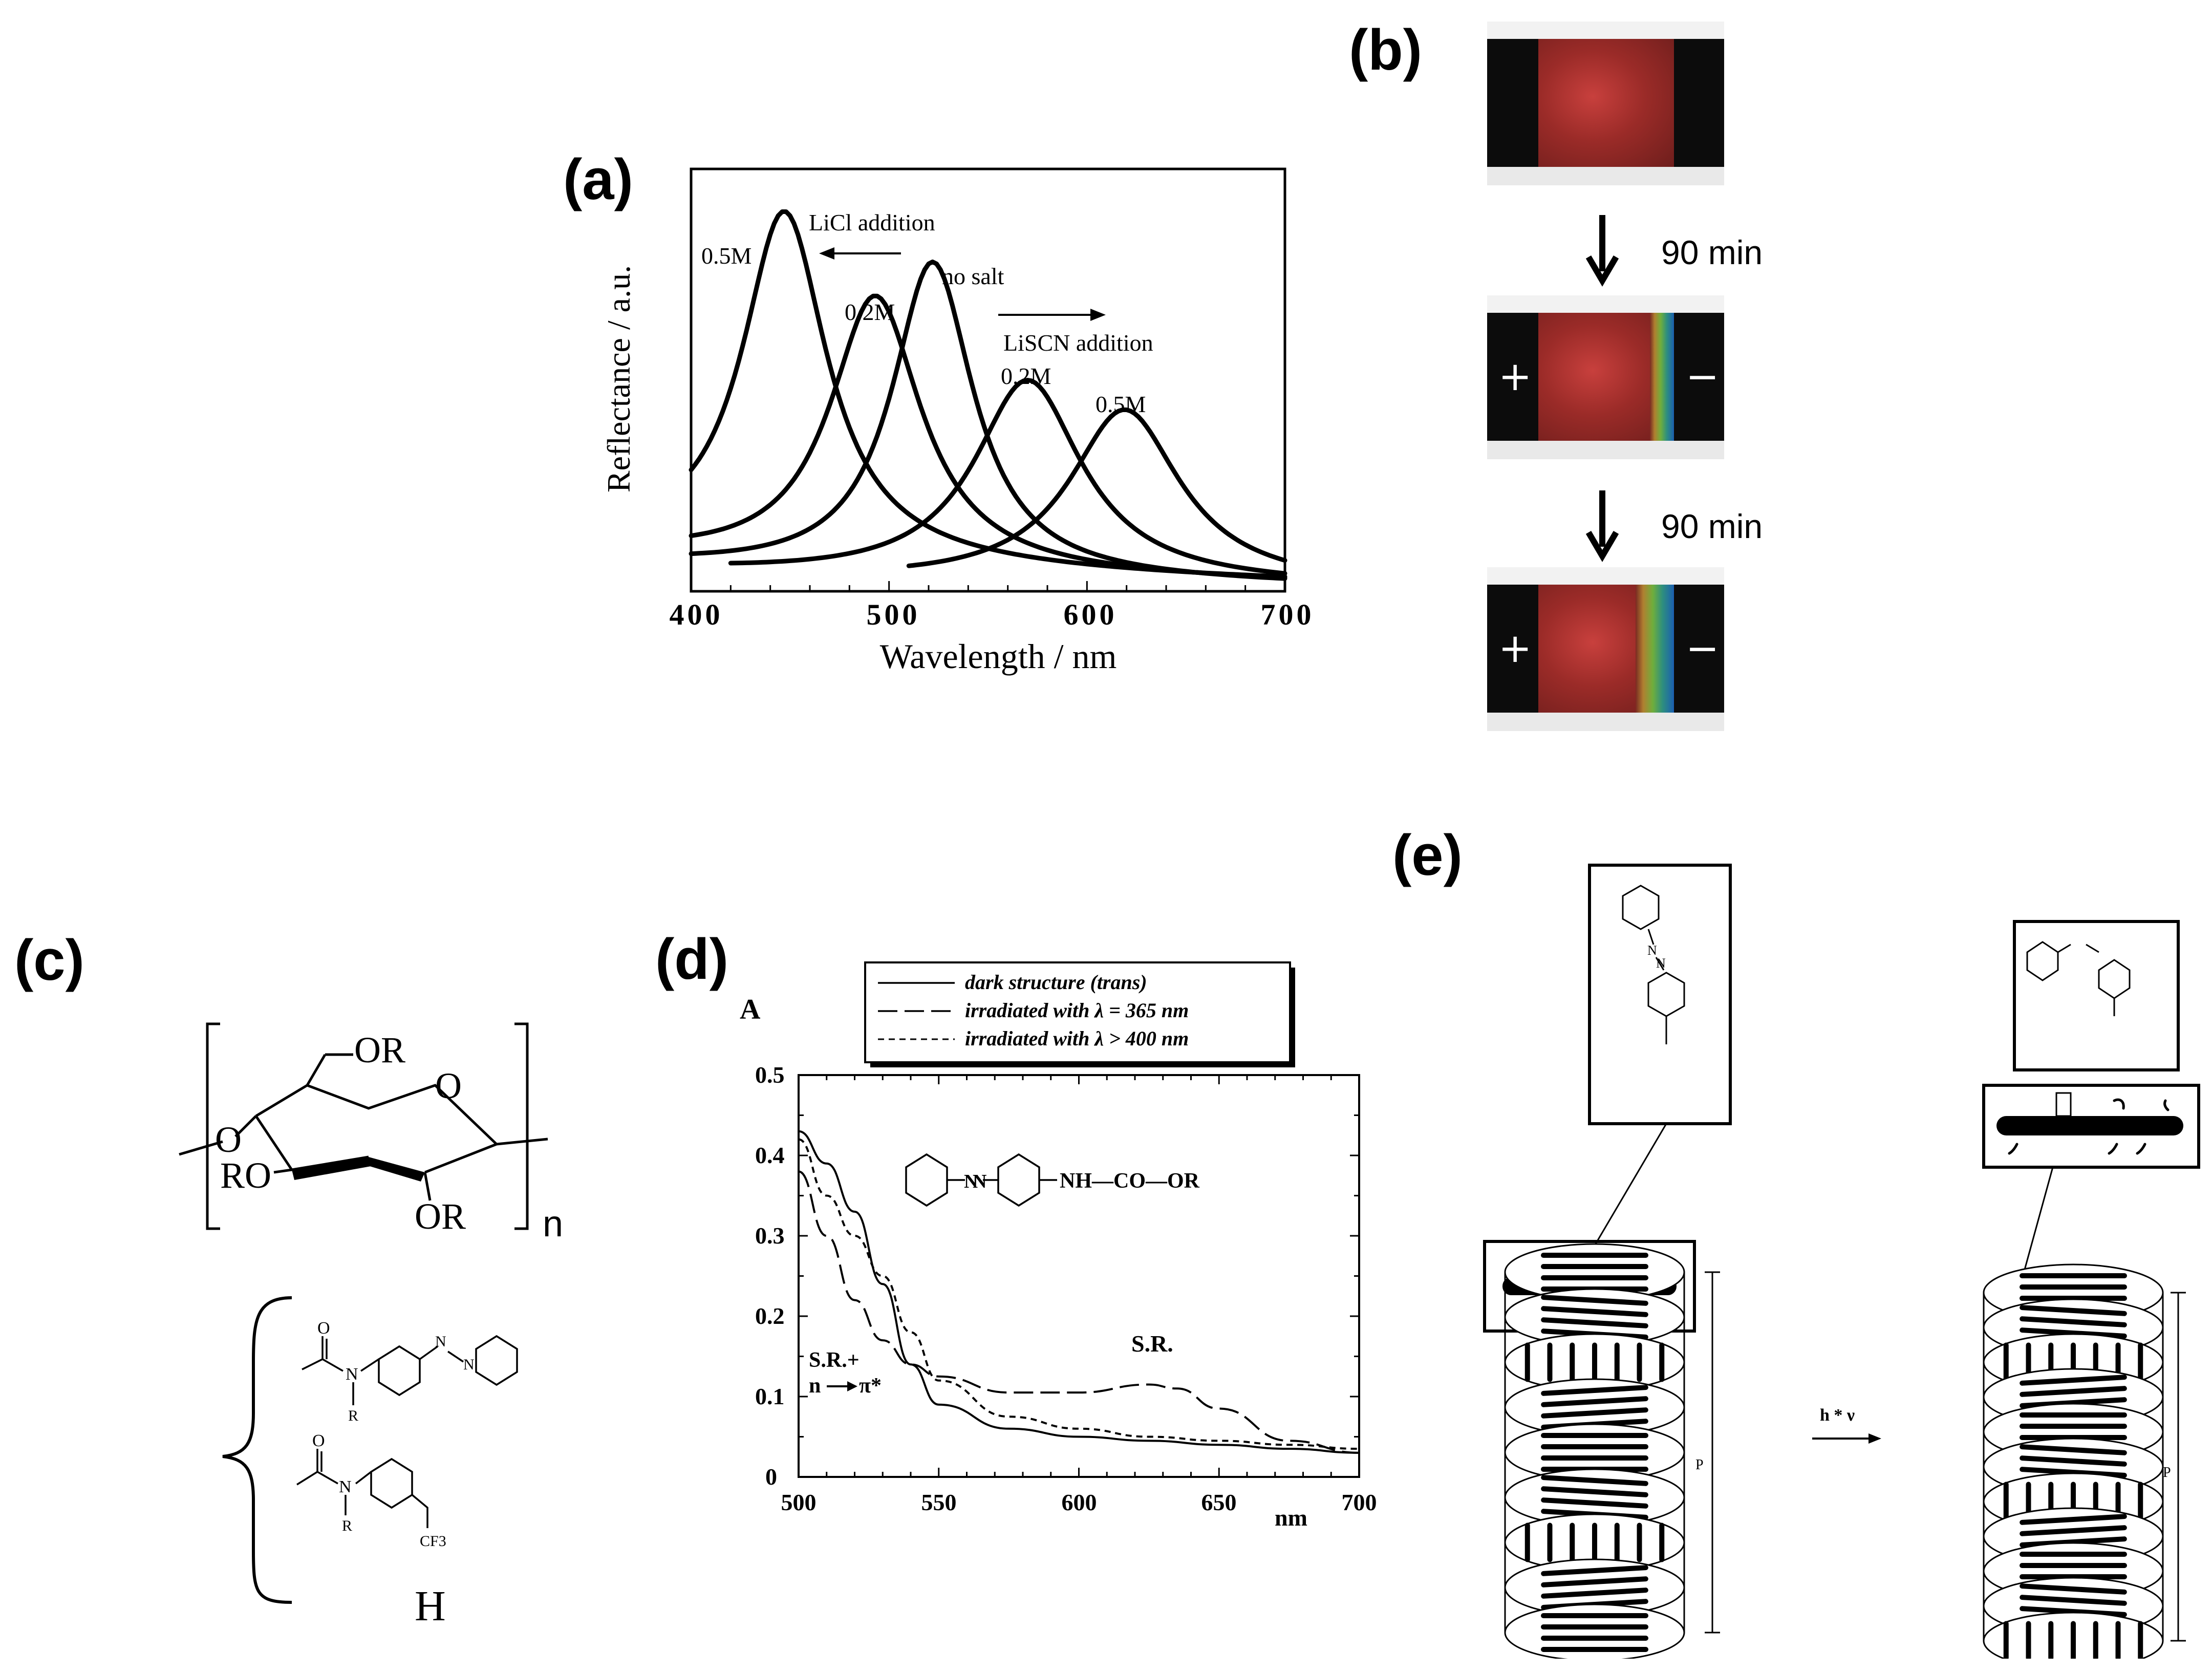 The height and width of the screenshot is (1673, 2212). Describe the element at coordinates (1606, 30) in the screenshot. I see `photo-initial-top` at that location.